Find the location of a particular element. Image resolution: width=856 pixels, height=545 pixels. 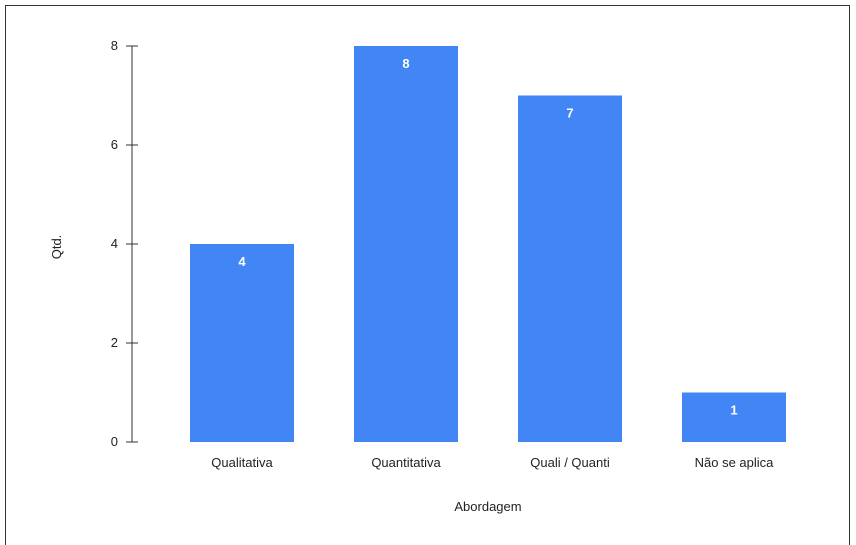

bar-value-label: 4 is located at coordinates (242, 261).